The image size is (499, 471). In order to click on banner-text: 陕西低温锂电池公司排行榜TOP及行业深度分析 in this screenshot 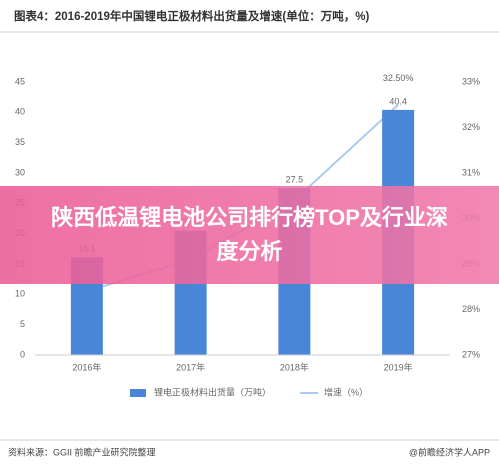, I will do `click(249, 234)`.